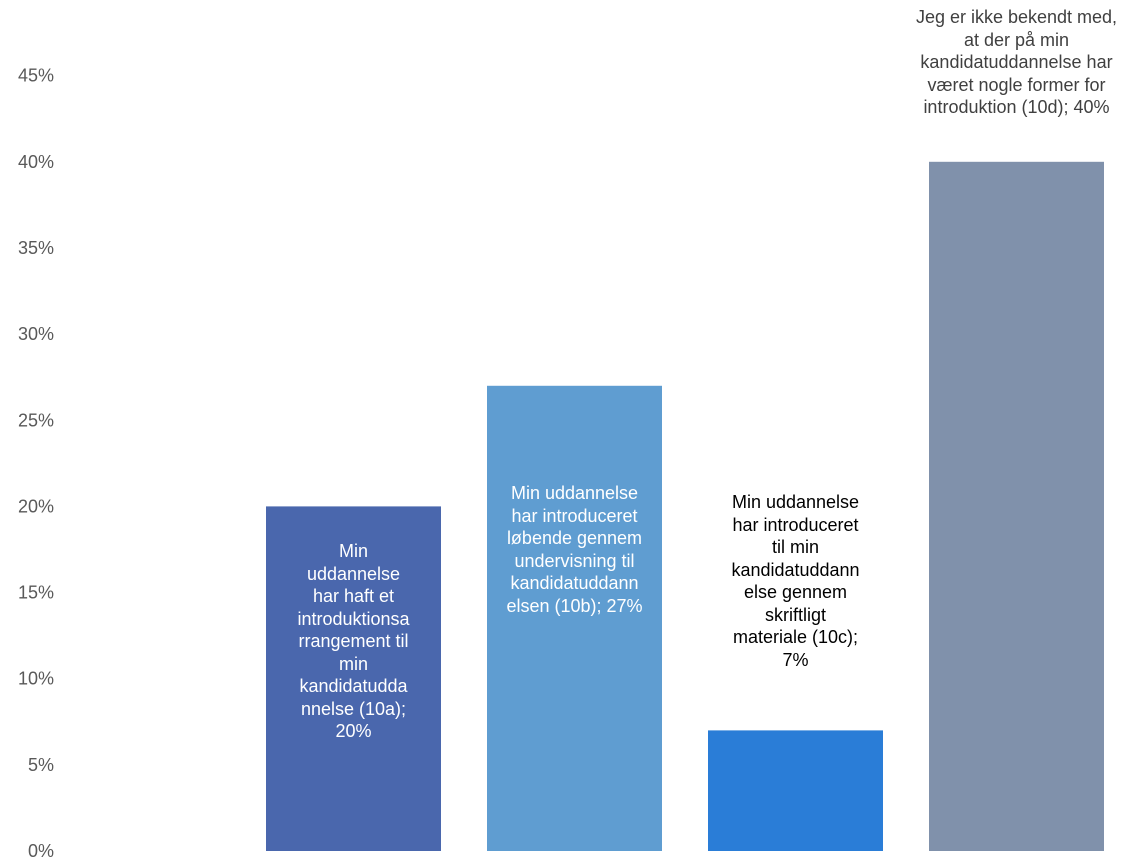 The width and height of the screenshot is (1139, 861). I want to click on y-tick-label: 40%, so click(36, 162).